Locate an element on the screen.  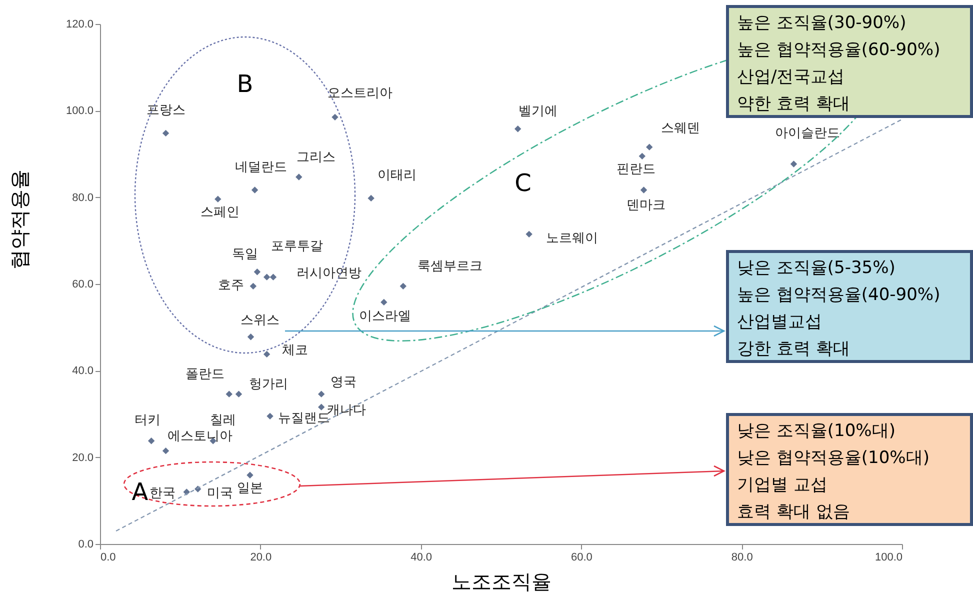
annotation: 벨기에 is located at coordinates (538, 111).